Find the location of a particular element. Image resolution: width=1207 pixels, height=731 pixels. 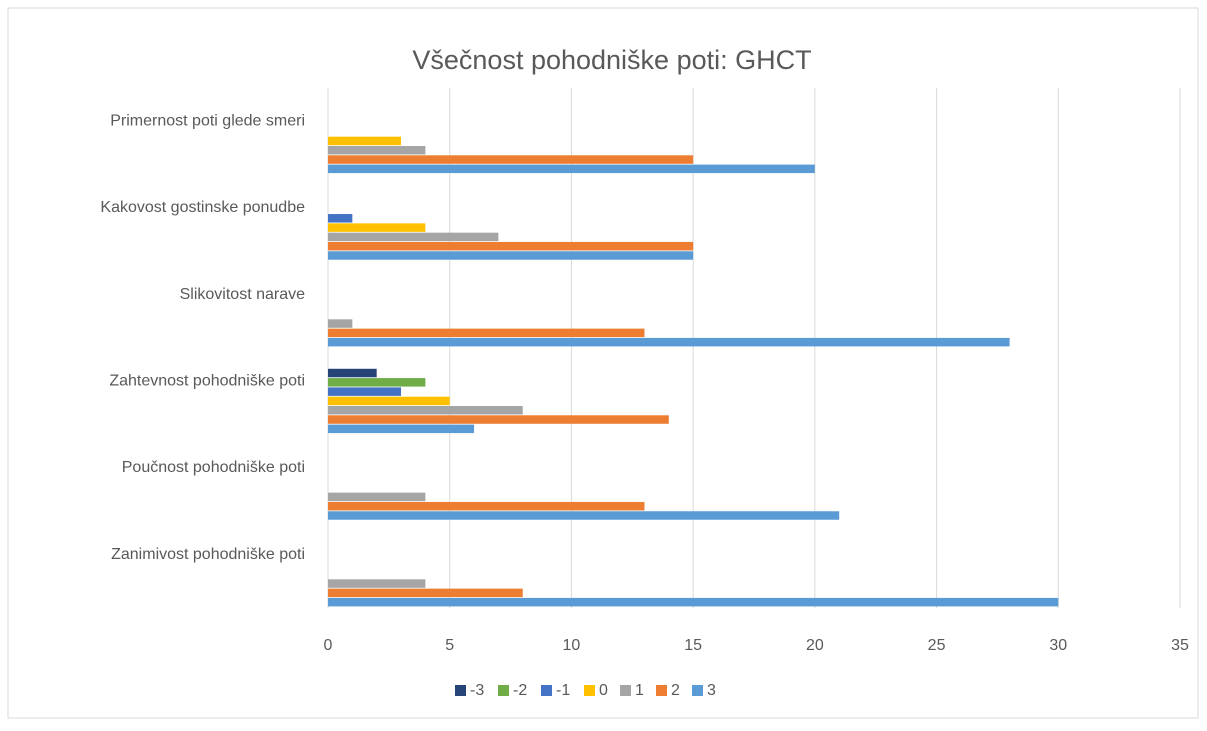

legend-label: 0 is located at coordinates (603, 690).